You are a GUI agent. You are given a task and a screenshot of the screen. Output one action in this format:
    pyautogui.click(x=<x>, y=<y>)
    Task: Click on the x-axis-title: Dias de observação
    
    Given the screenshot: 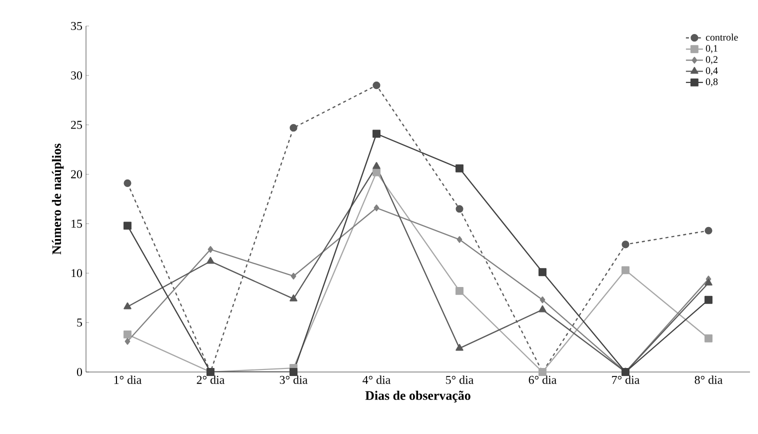 What is the action you would take?
    pyautogui.click(x=417, y=396)
    